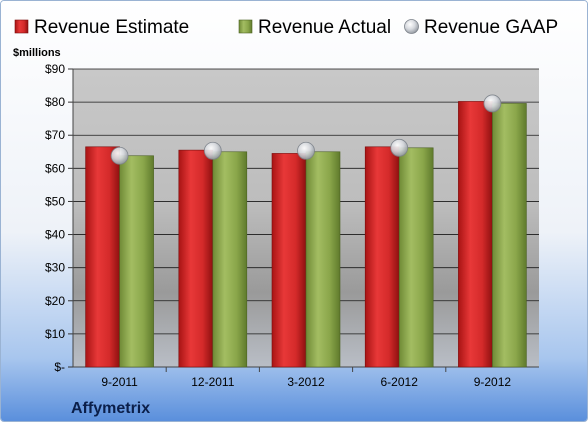  I want to click on y-tick-label: $80, so click(55, 102).